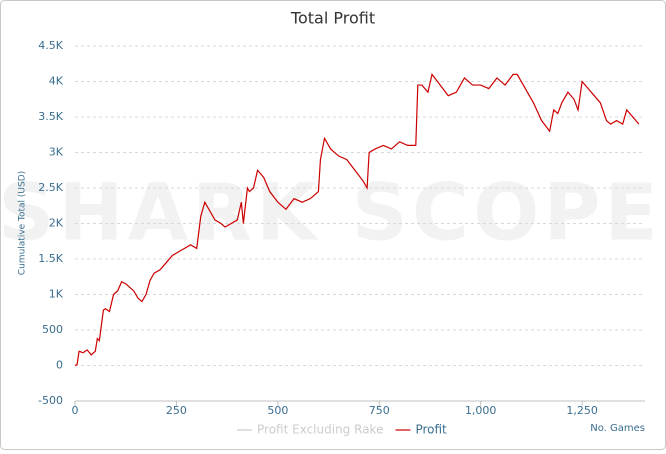  Describe the element at coordinates (277, 410) in the screenshot. I see `x-tick-label: 500` at that location.